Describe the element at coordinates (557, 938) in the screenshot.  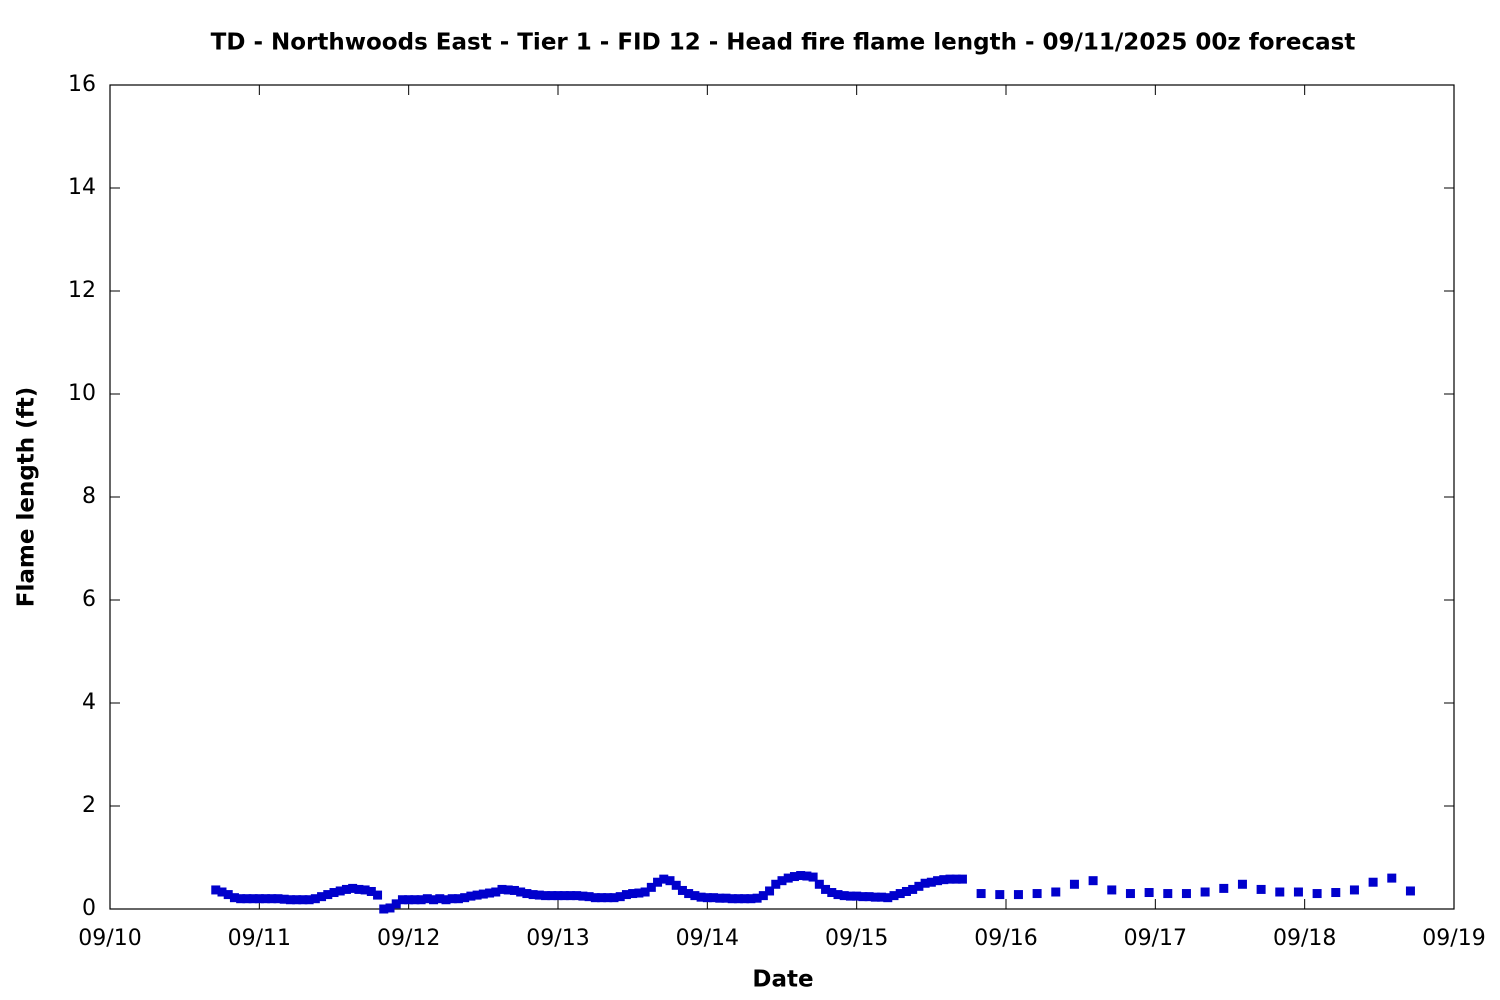
I see `x-tick-label: 09/13` at that location.